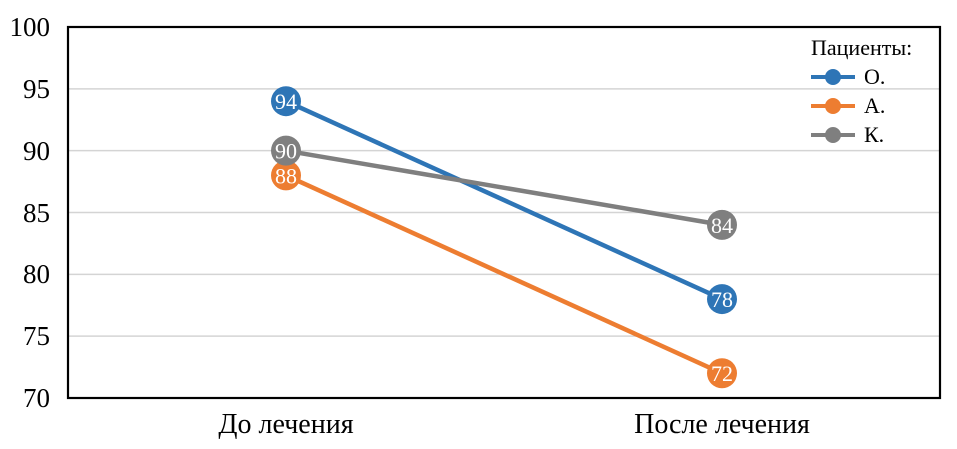 The height and width of the screenshot is (449, 957). I want to click on legend-title: Пациенты:, so click(862, 47).